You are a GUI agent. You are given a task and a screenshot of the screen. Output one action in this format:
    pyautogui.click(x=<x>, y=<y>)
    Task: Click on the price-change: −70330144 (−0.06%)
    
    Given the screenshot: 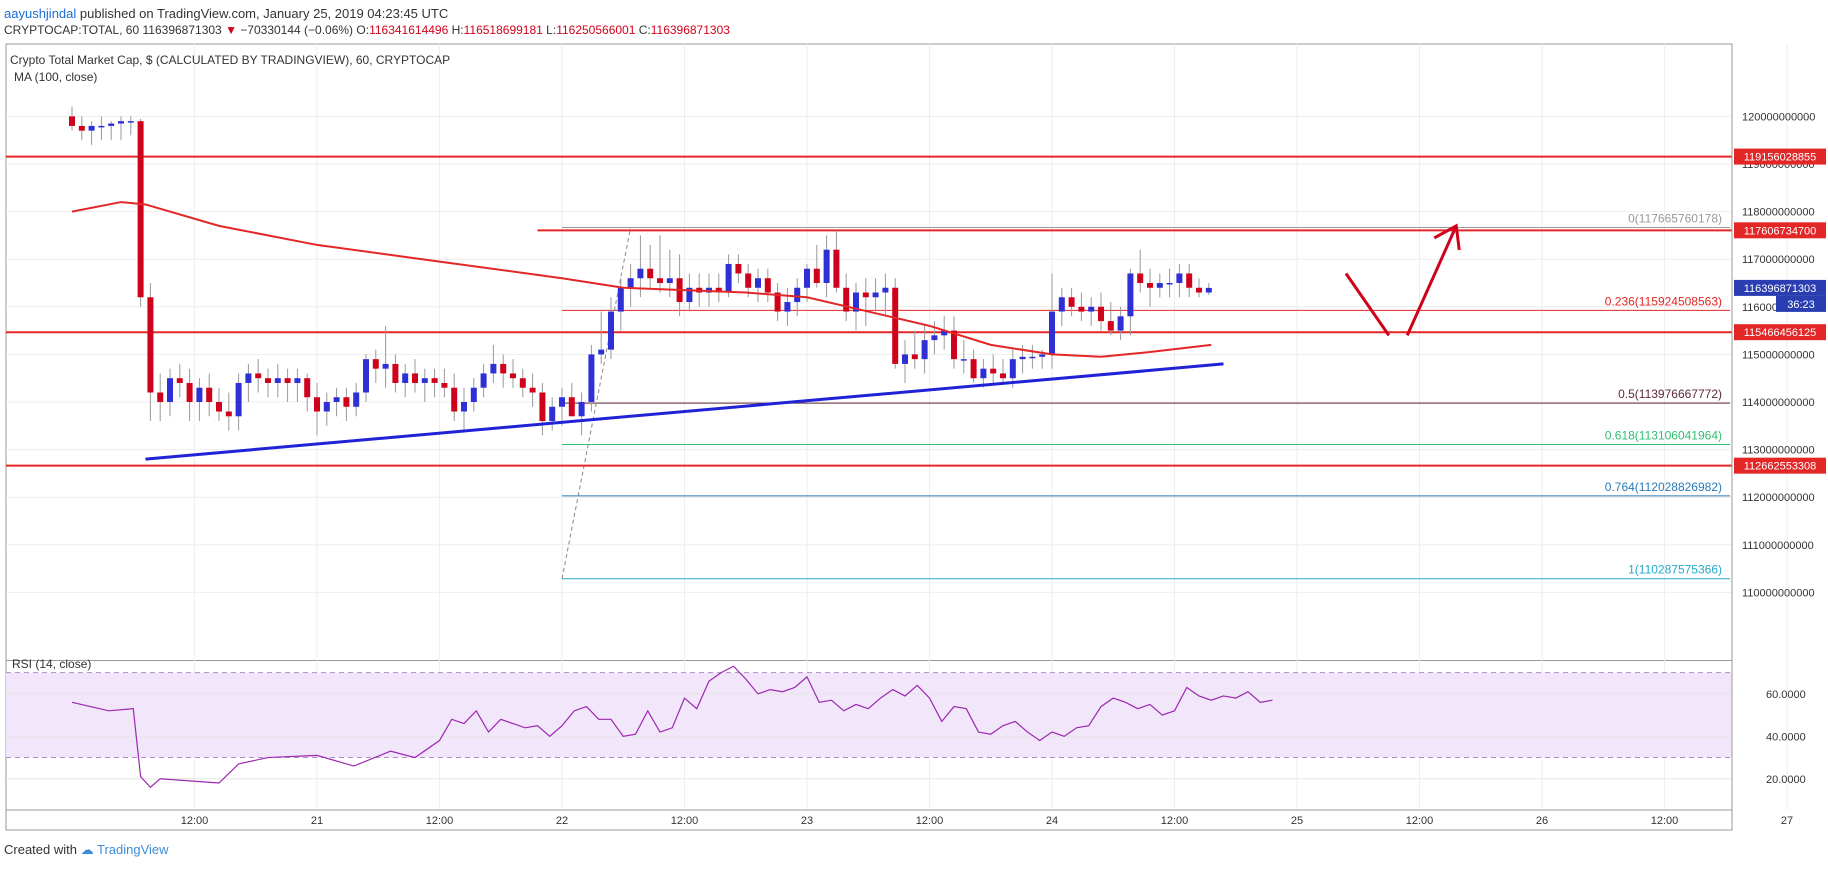 What is the action you would take?
    pyautogui.click(x=297, y=30)
    